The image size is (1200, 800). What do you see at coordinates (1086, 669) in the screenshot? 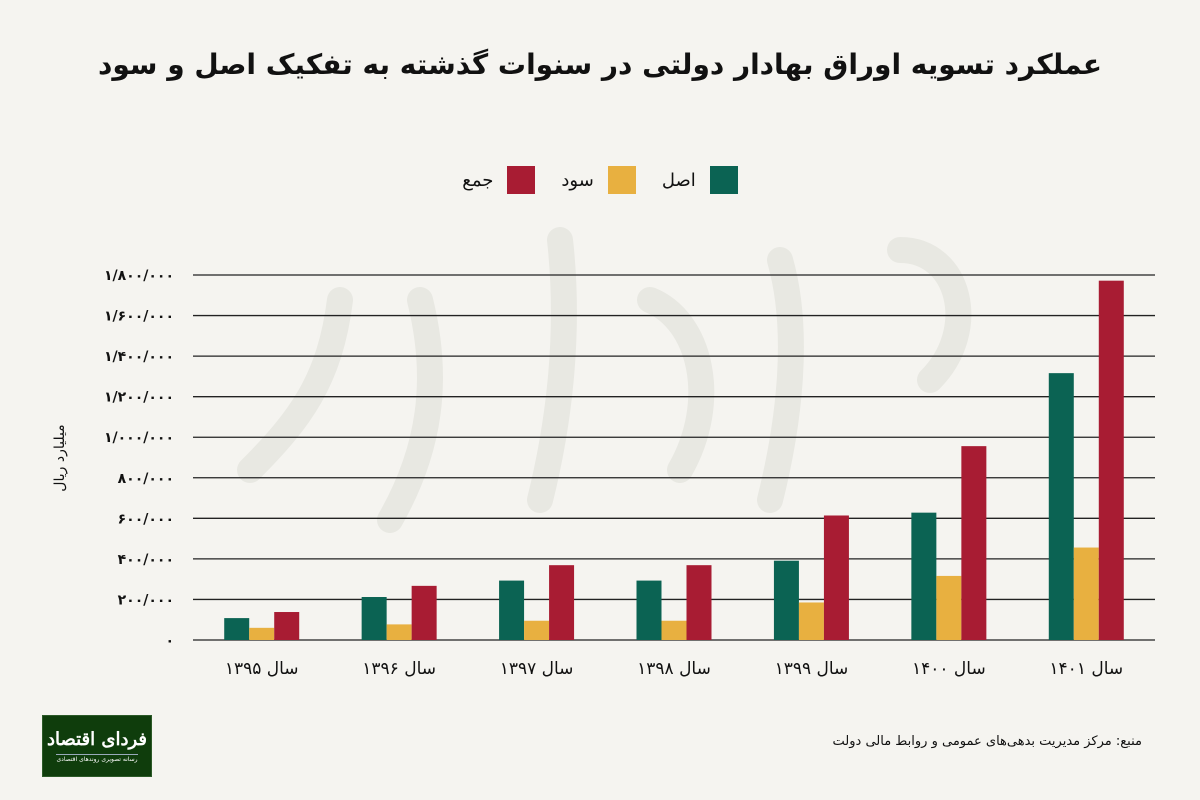
I see `x-tick-label: سال ۱۴۰۱` at bounding box center [1086, 669].